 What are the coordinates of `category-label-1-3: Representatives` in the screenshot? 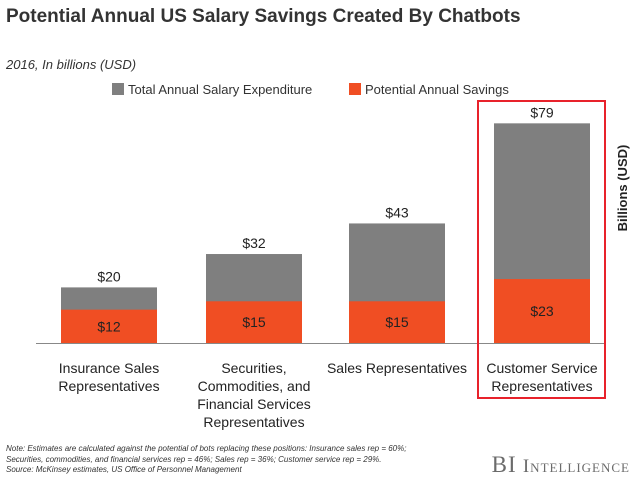 It's located at (253, 422).